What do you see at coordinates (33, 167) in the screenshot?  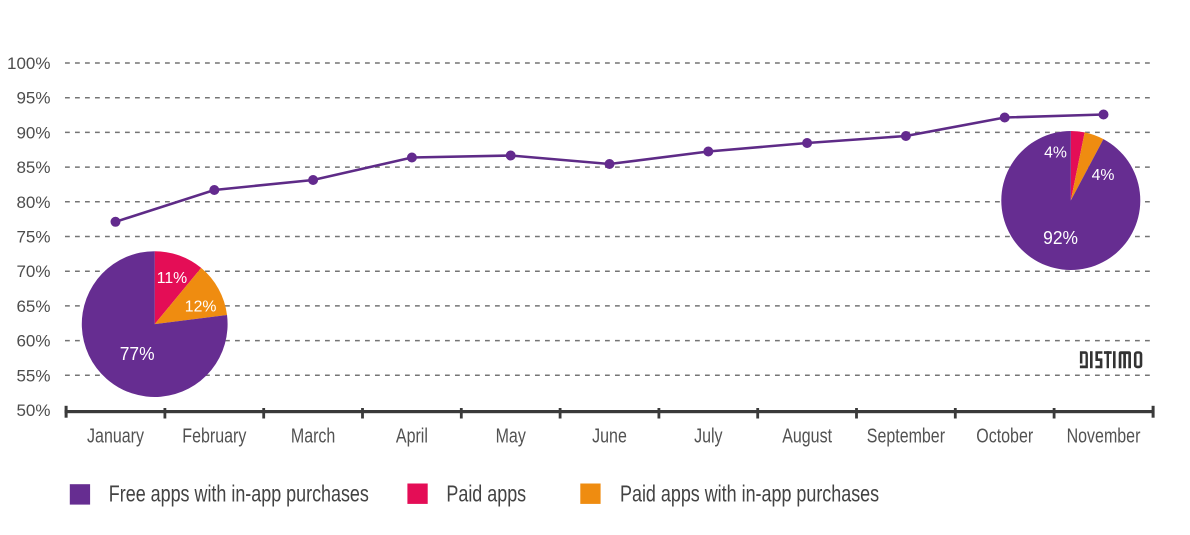 I see `svg-text: 85%` at bounding box center [33, 167].